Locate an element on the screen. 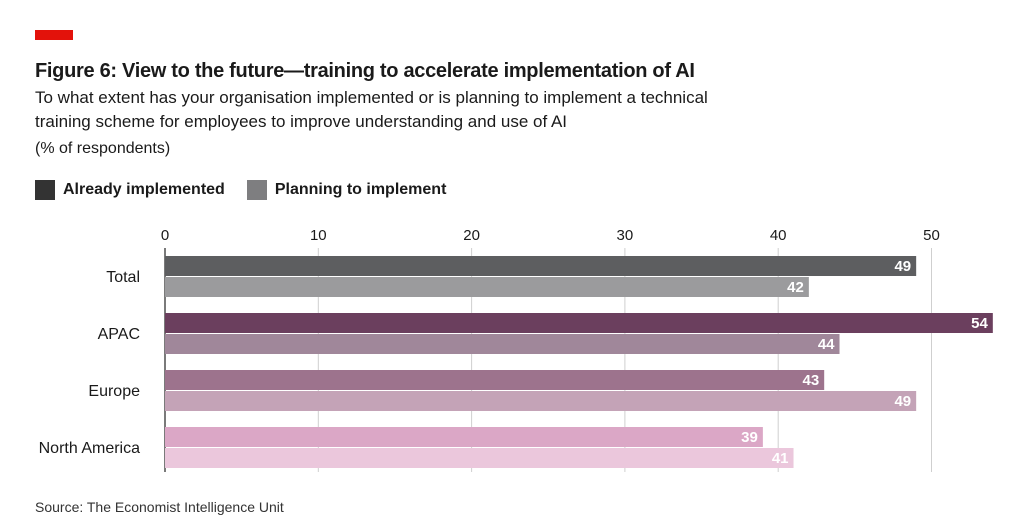 Image resolution: width=1024 pixels, height=532 pixels. data-label-north-america-already-implemented: 39 is located at coordinates (749, 437).